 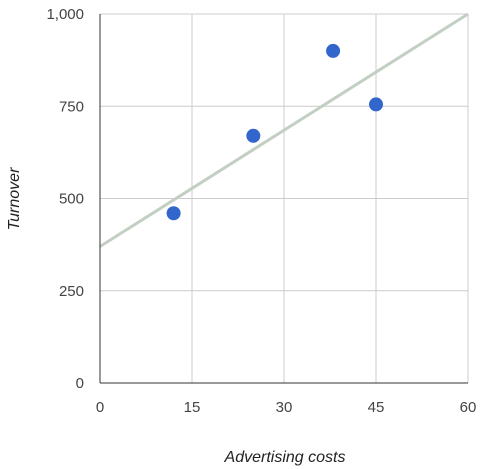 I want to click on x-tick-label: 60, so click(x=468, y=407).